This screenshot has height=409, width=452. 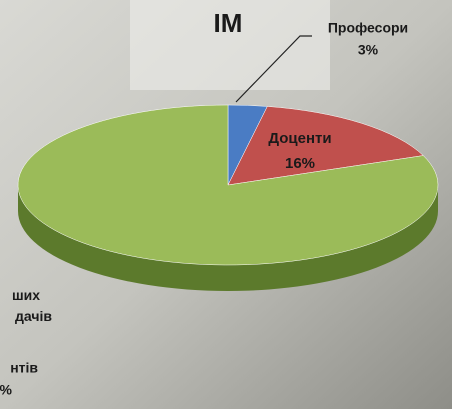 I want to click on chart-title: ІМ, so click(x=228, y=23).